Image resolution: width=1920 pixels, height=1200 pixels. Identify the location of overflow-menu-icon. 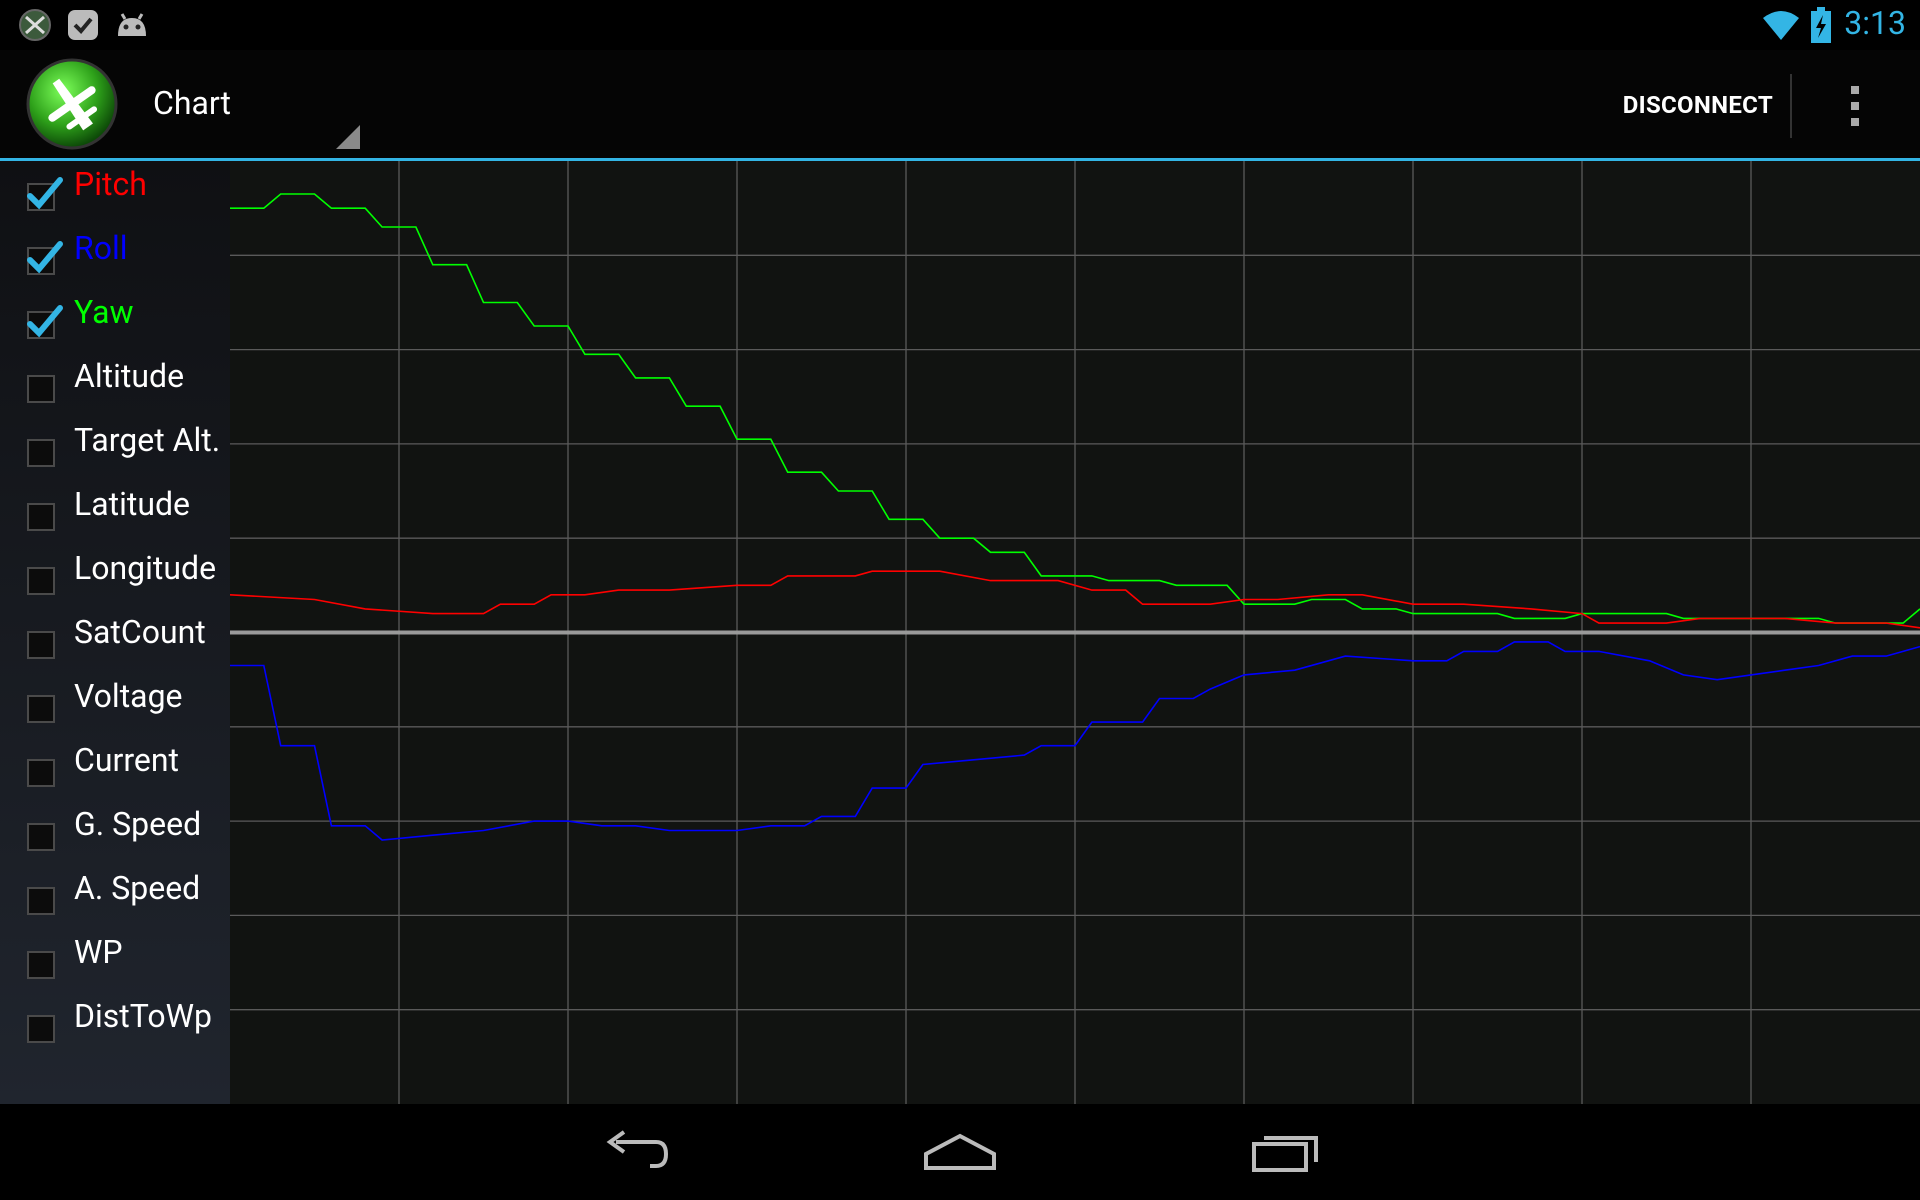
(1855, 107).